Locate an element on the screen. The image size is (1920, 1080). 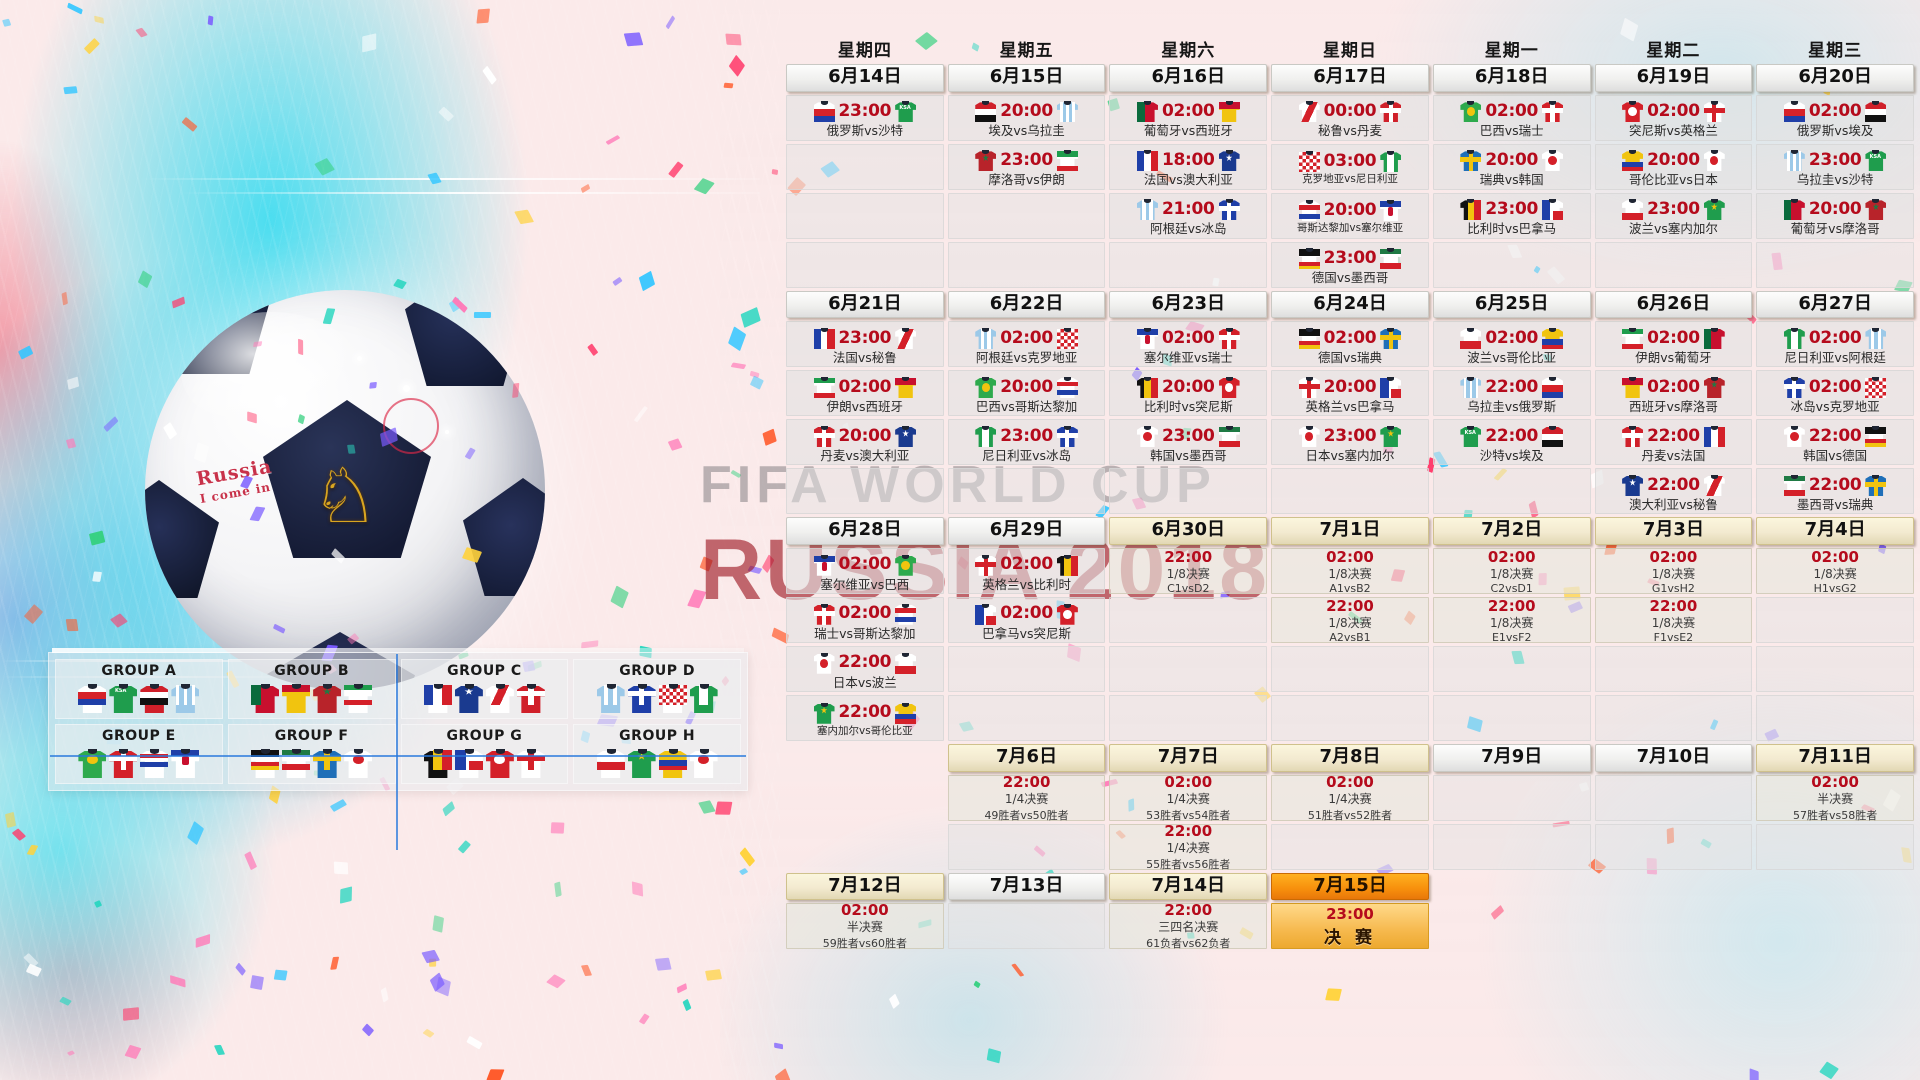
match-cell: 02:00 俄罗斯vs埃及 is located at coordinates (1835, 117).